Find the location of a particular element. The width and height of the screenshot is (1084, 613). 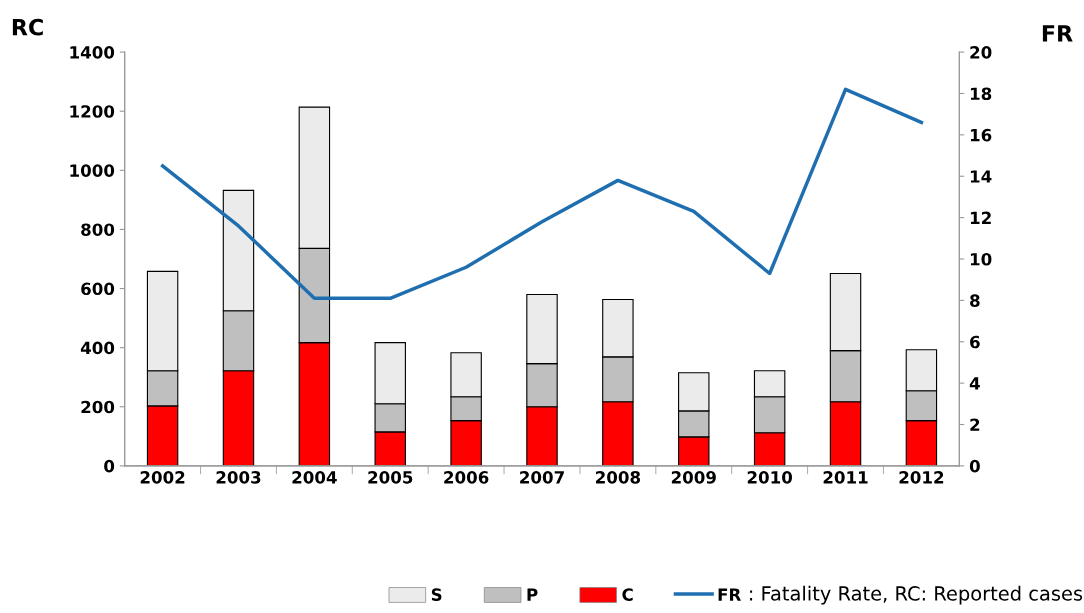

legend-label: S is located at coordinates (436, 594).